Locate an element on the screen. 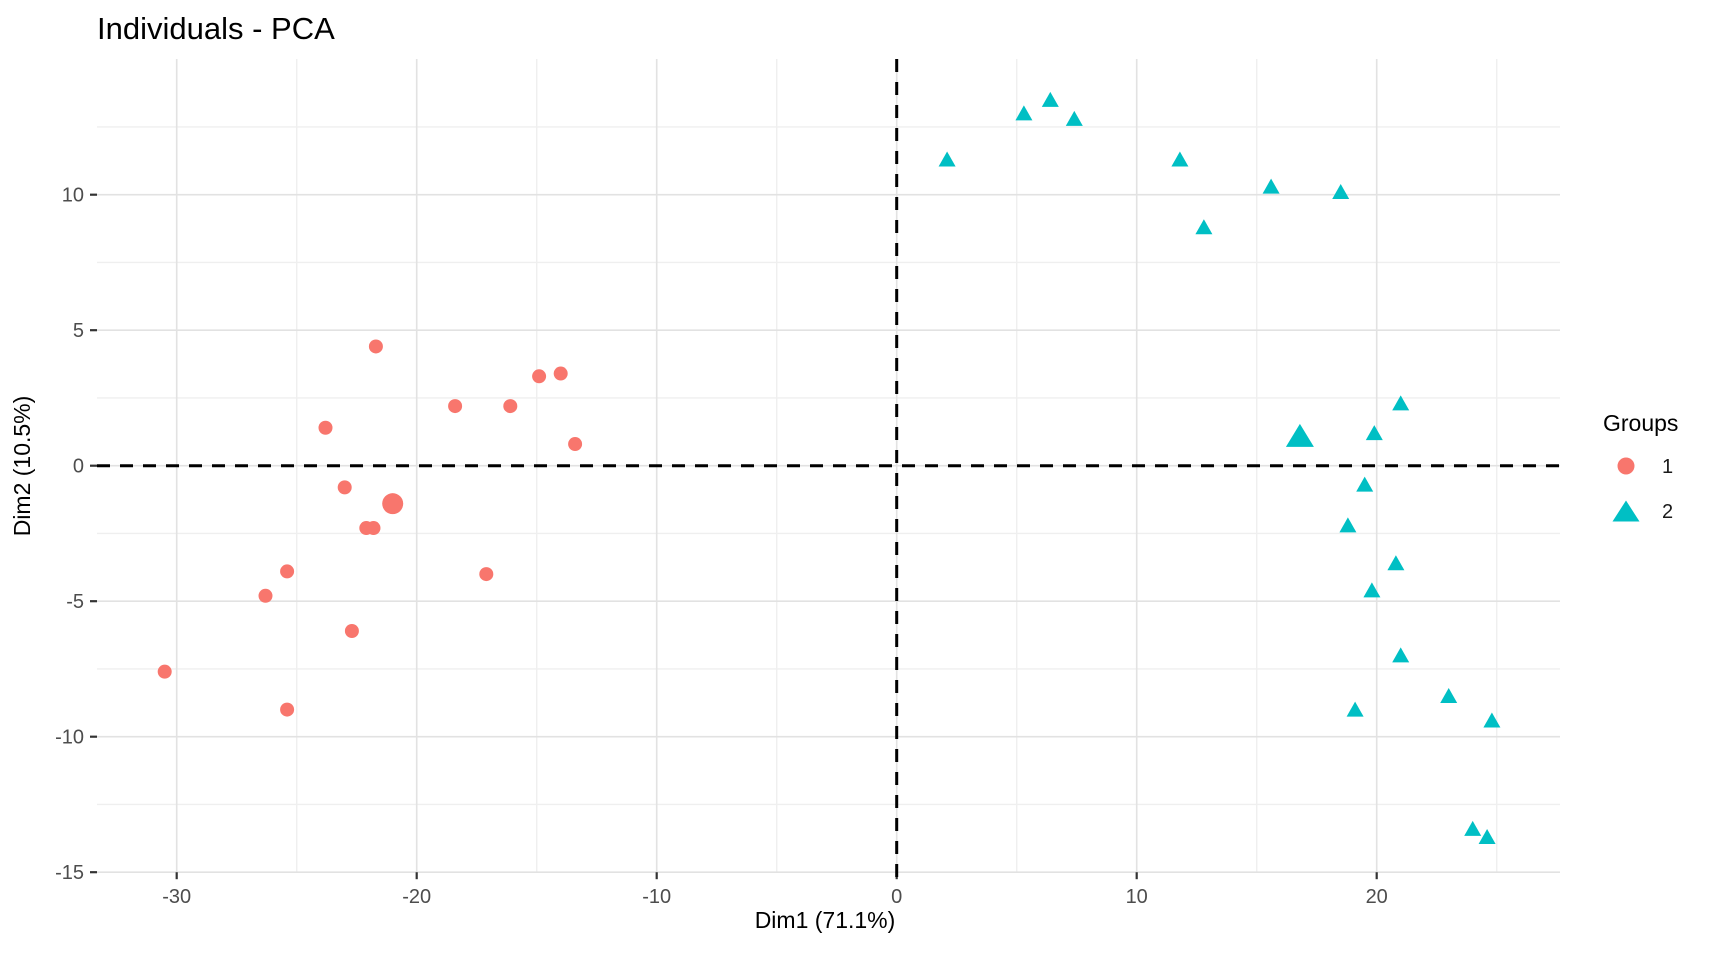  mean-point-group1 is located at coordinates (393, 504).